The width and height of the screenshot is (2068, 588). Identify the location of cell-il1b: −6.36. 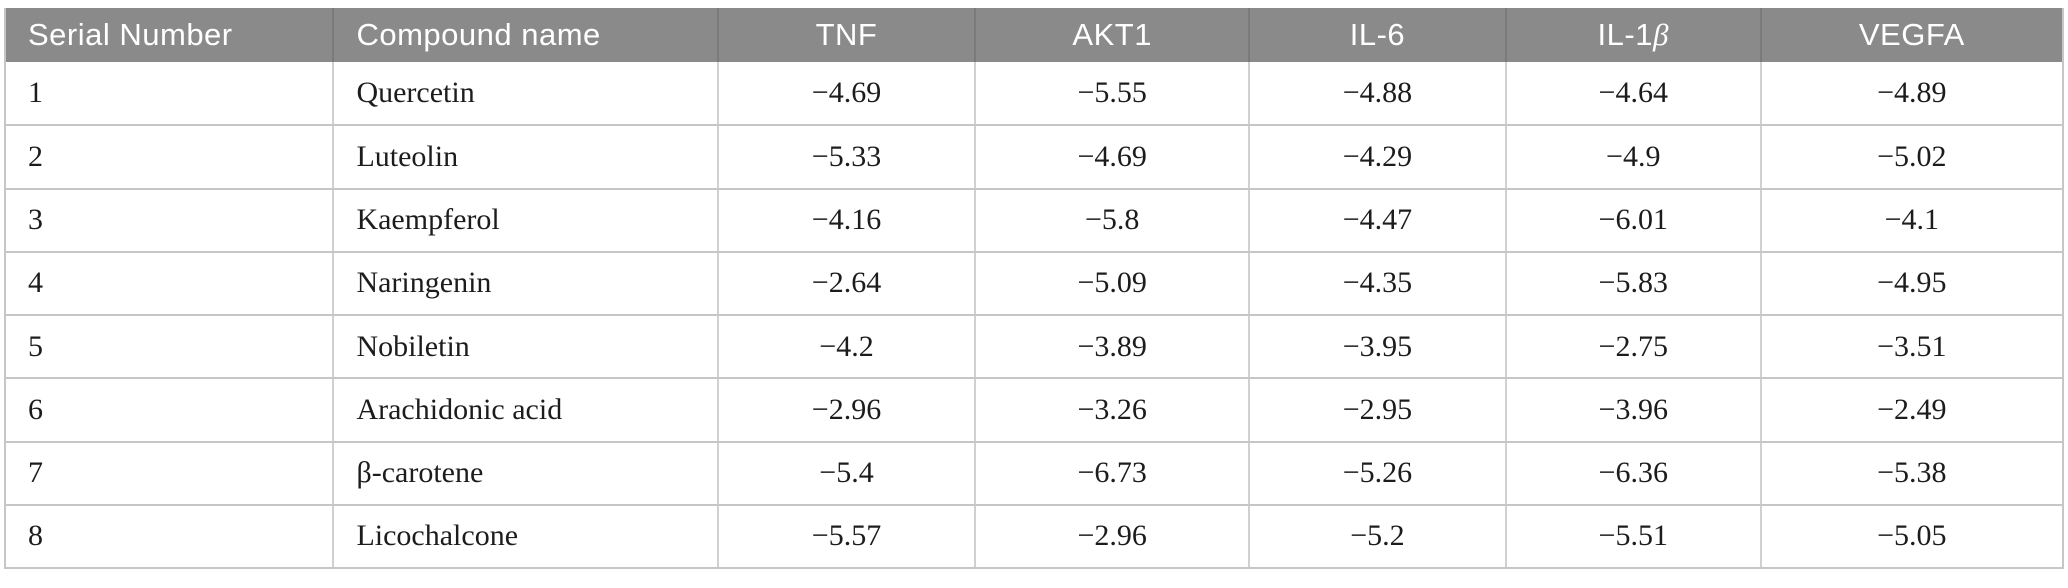
(1632, 473).